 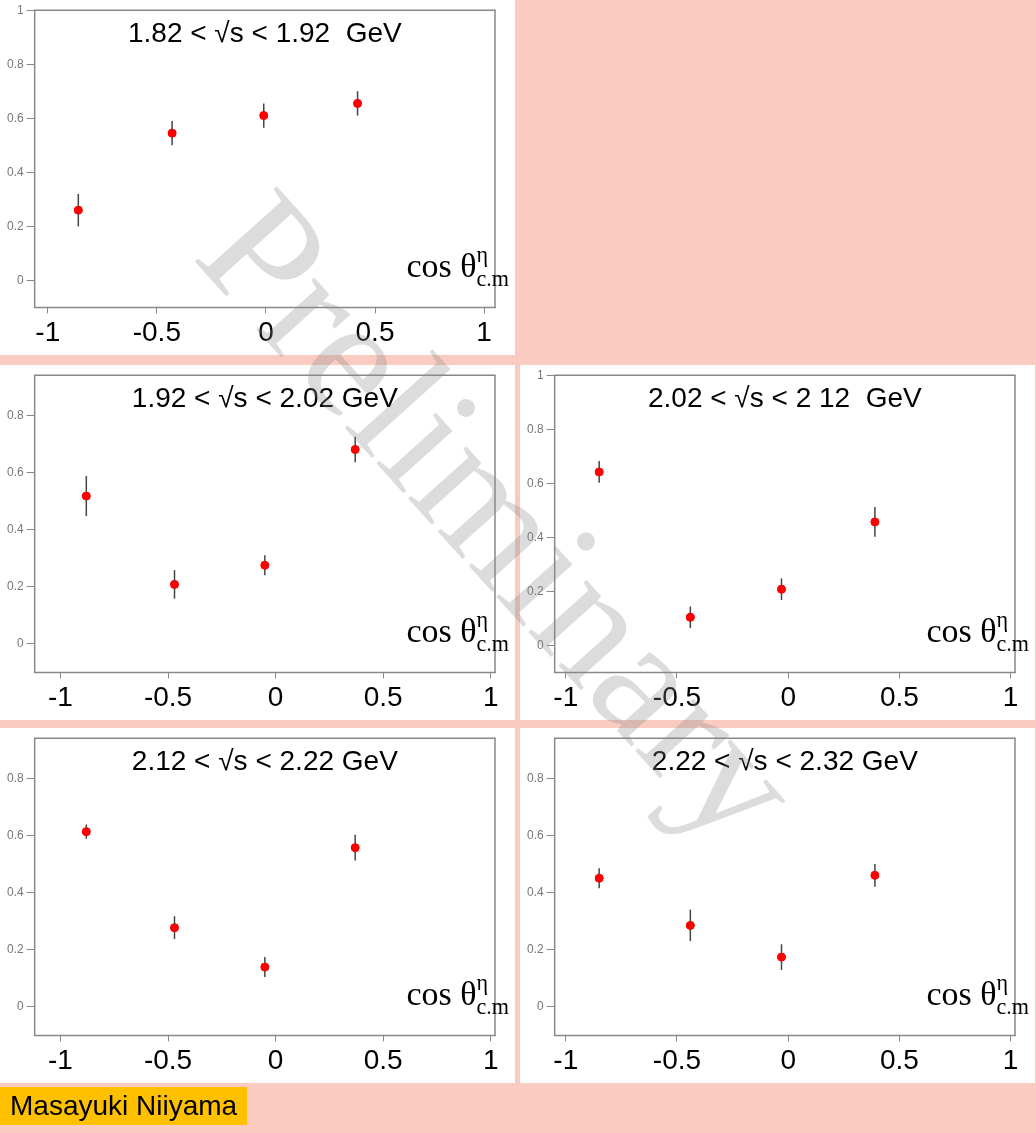 I want to click on y-tick-label: 1, so click(x=20, y=9).